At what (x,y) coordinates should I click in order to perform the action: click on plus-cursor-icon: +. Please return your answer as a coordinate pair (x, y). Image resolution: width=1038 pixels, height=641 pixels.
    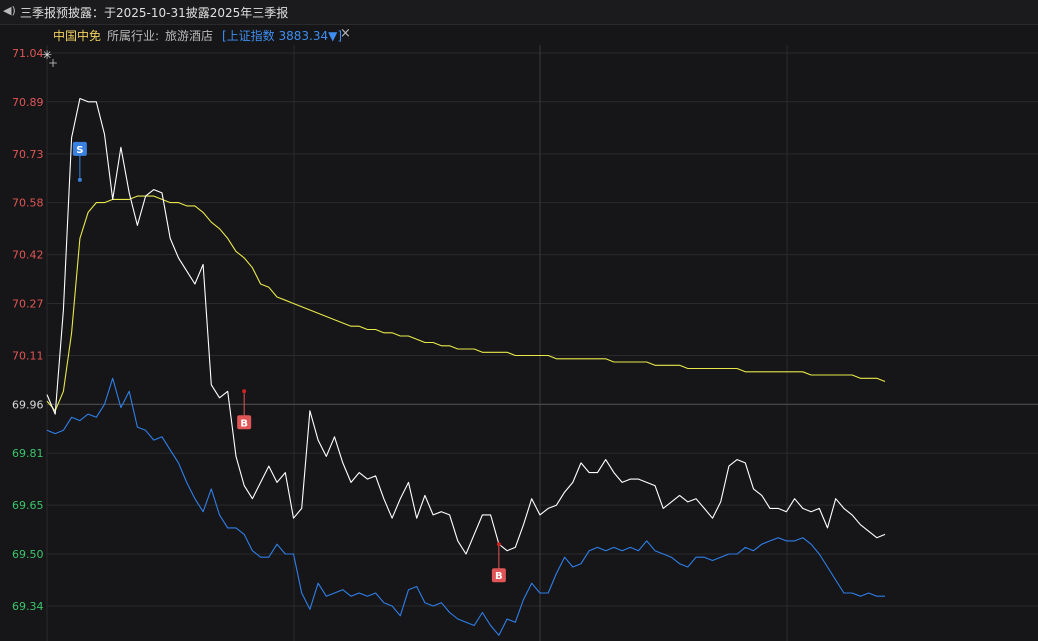
    Looking at the image, I should click on (53, 63).